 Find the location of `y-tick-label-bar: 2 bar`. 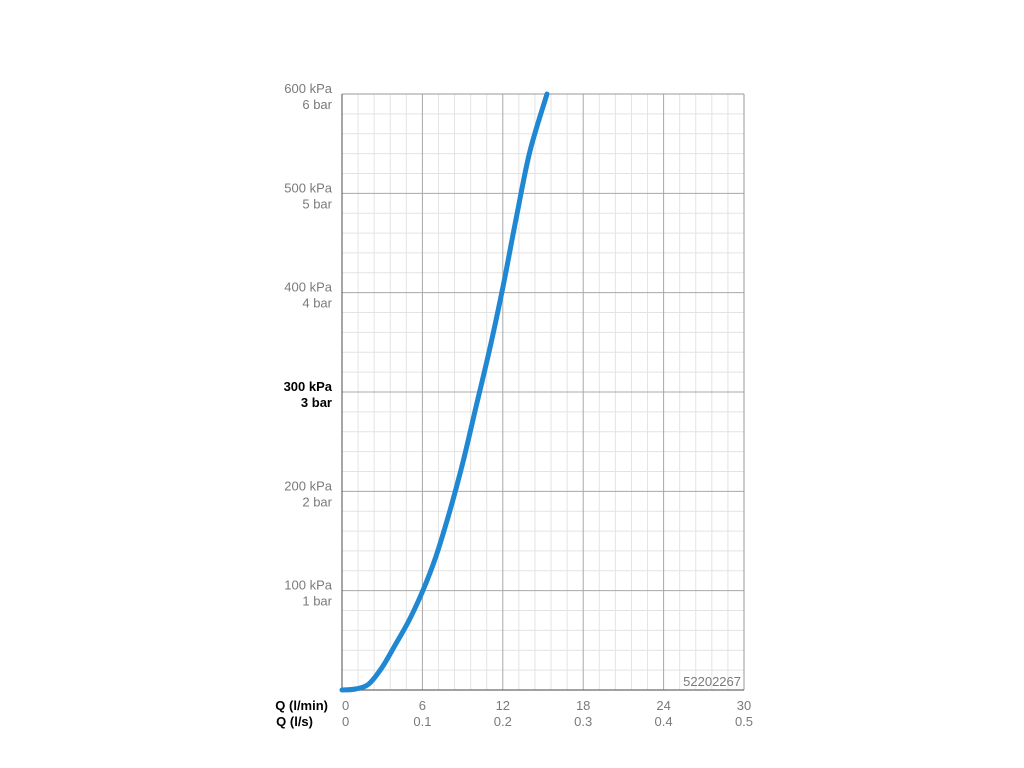

y-tick-label-bar: 2 bar is located at coordinates (317, 501).